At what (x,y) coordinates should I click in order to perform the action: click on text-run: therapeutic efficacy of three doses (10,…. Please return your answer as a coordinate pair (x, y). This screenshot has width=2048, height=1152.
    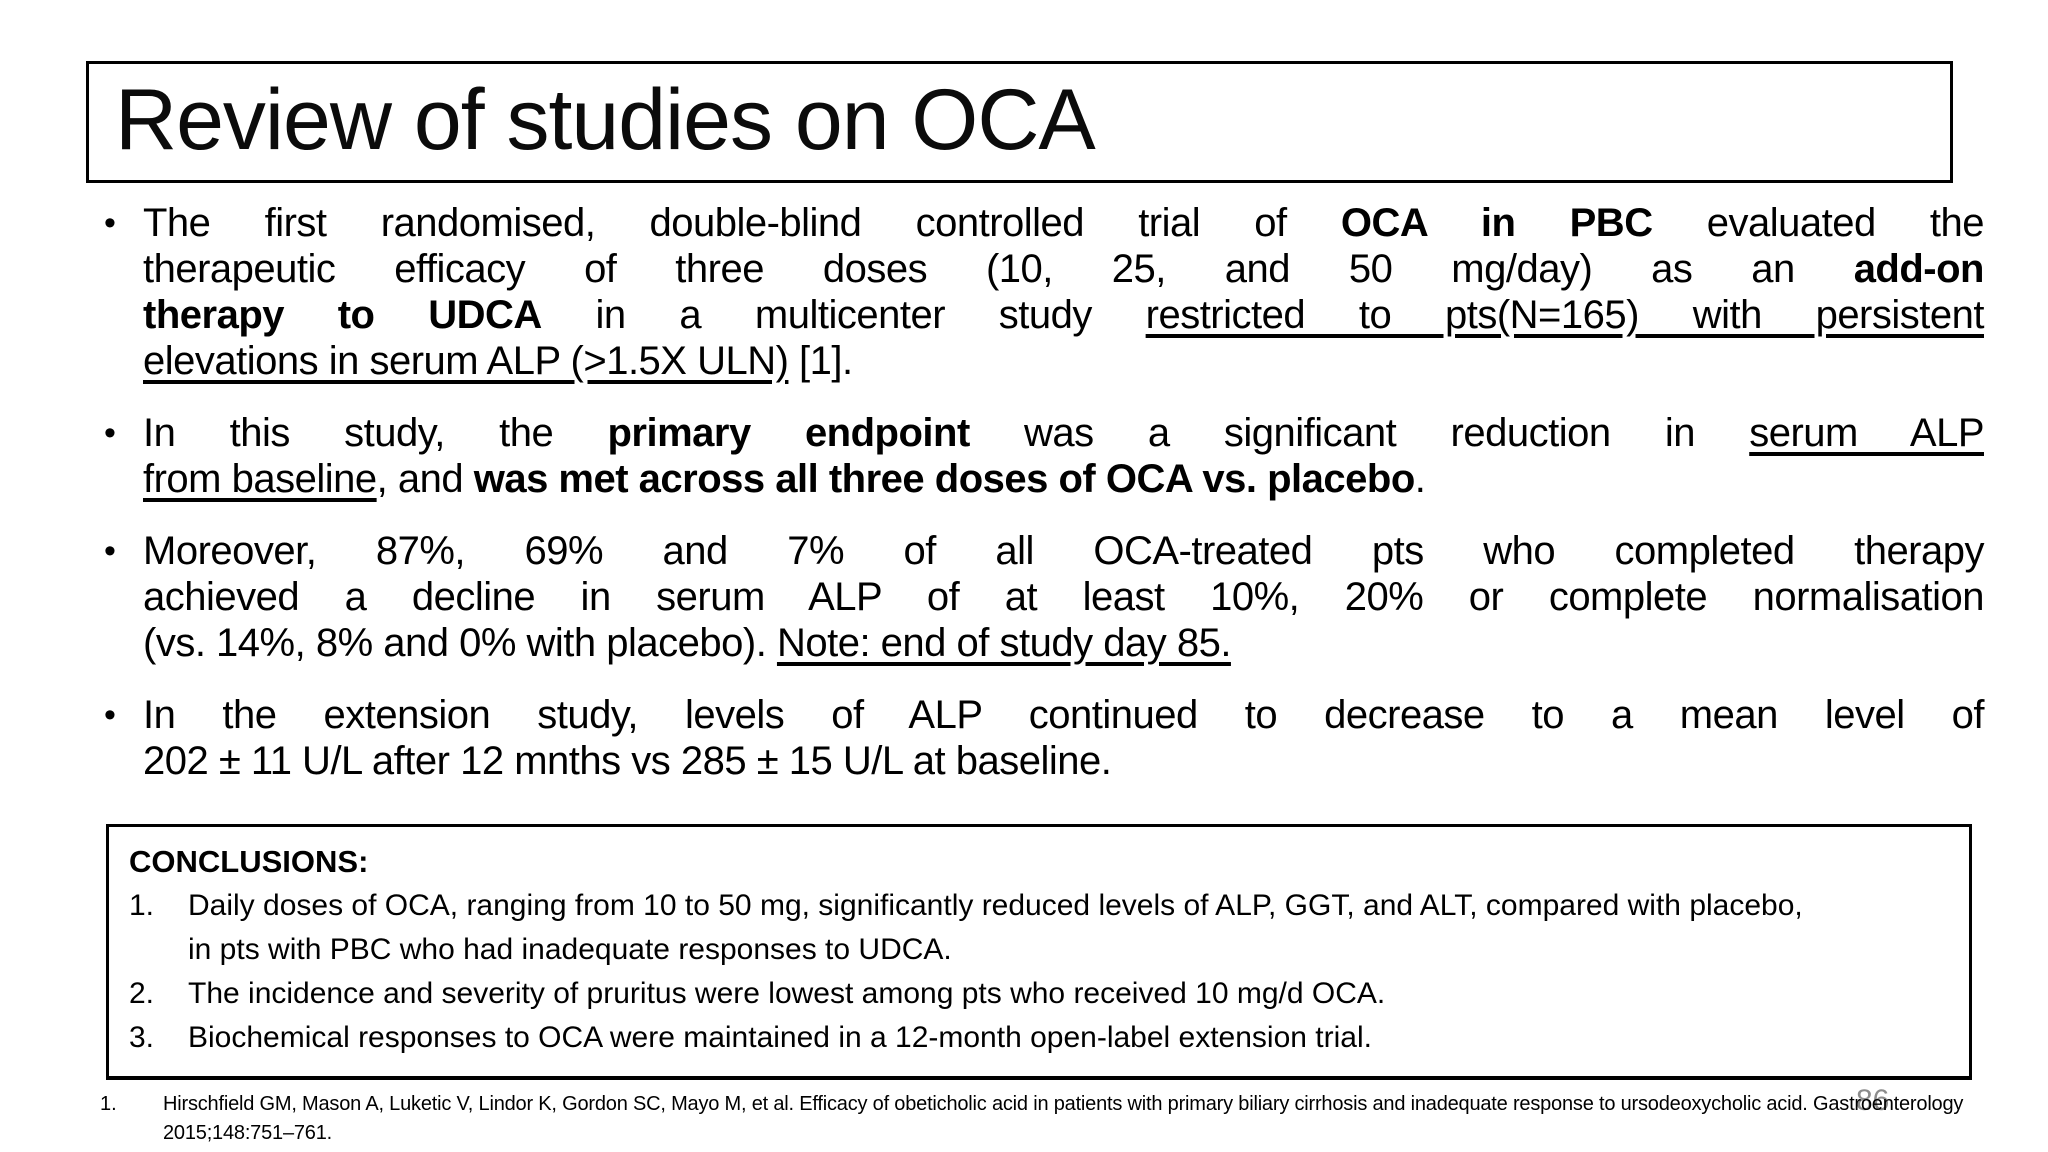
    Looking at the image, I should click on (998, 269).